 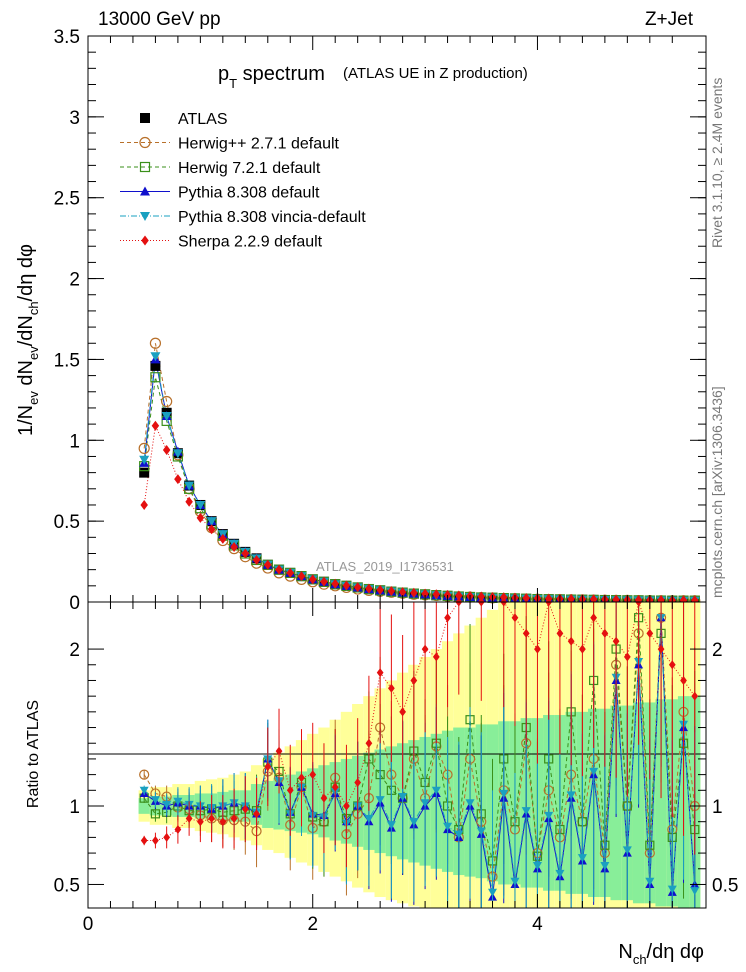 I want to click on ratio-y-tick-label: 2, so click(x=74, y=650).